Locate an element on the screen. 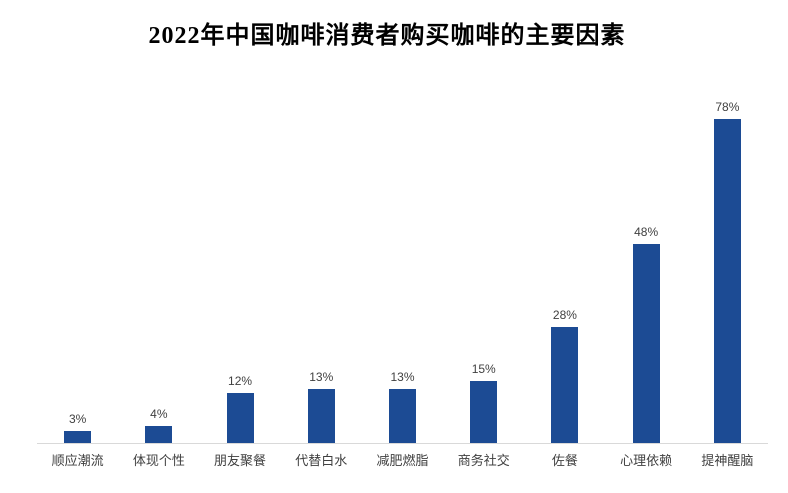  bar-value-label: 4% is located at coordinates (159, 414).